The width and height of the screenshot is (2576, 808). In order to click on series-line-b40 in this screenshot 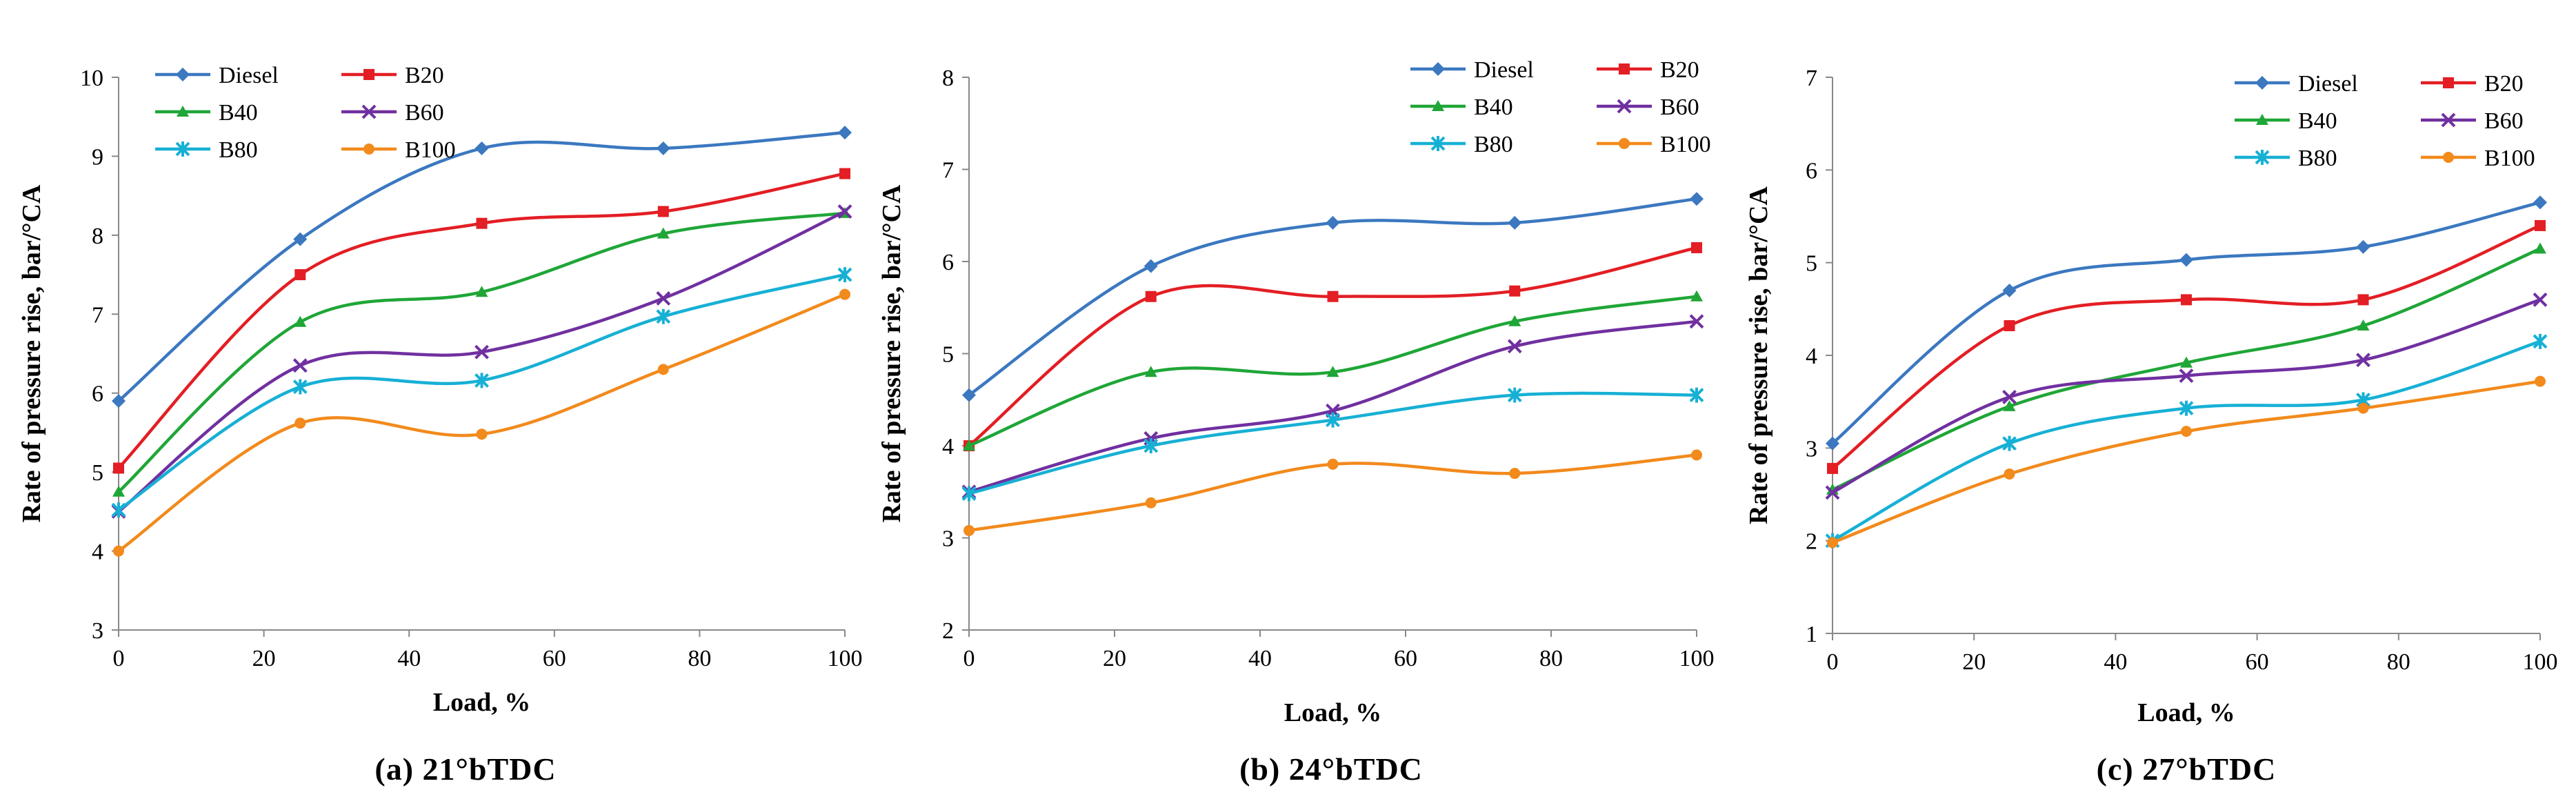, I will do `click(2186, 369)`.